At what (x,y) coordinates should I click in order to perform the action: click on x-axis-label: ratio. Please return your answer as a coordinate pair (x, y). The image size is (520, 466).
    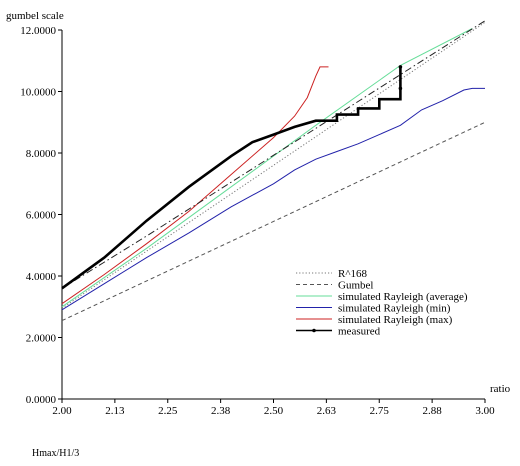
    Looking at the image, I should click on (500, 389).